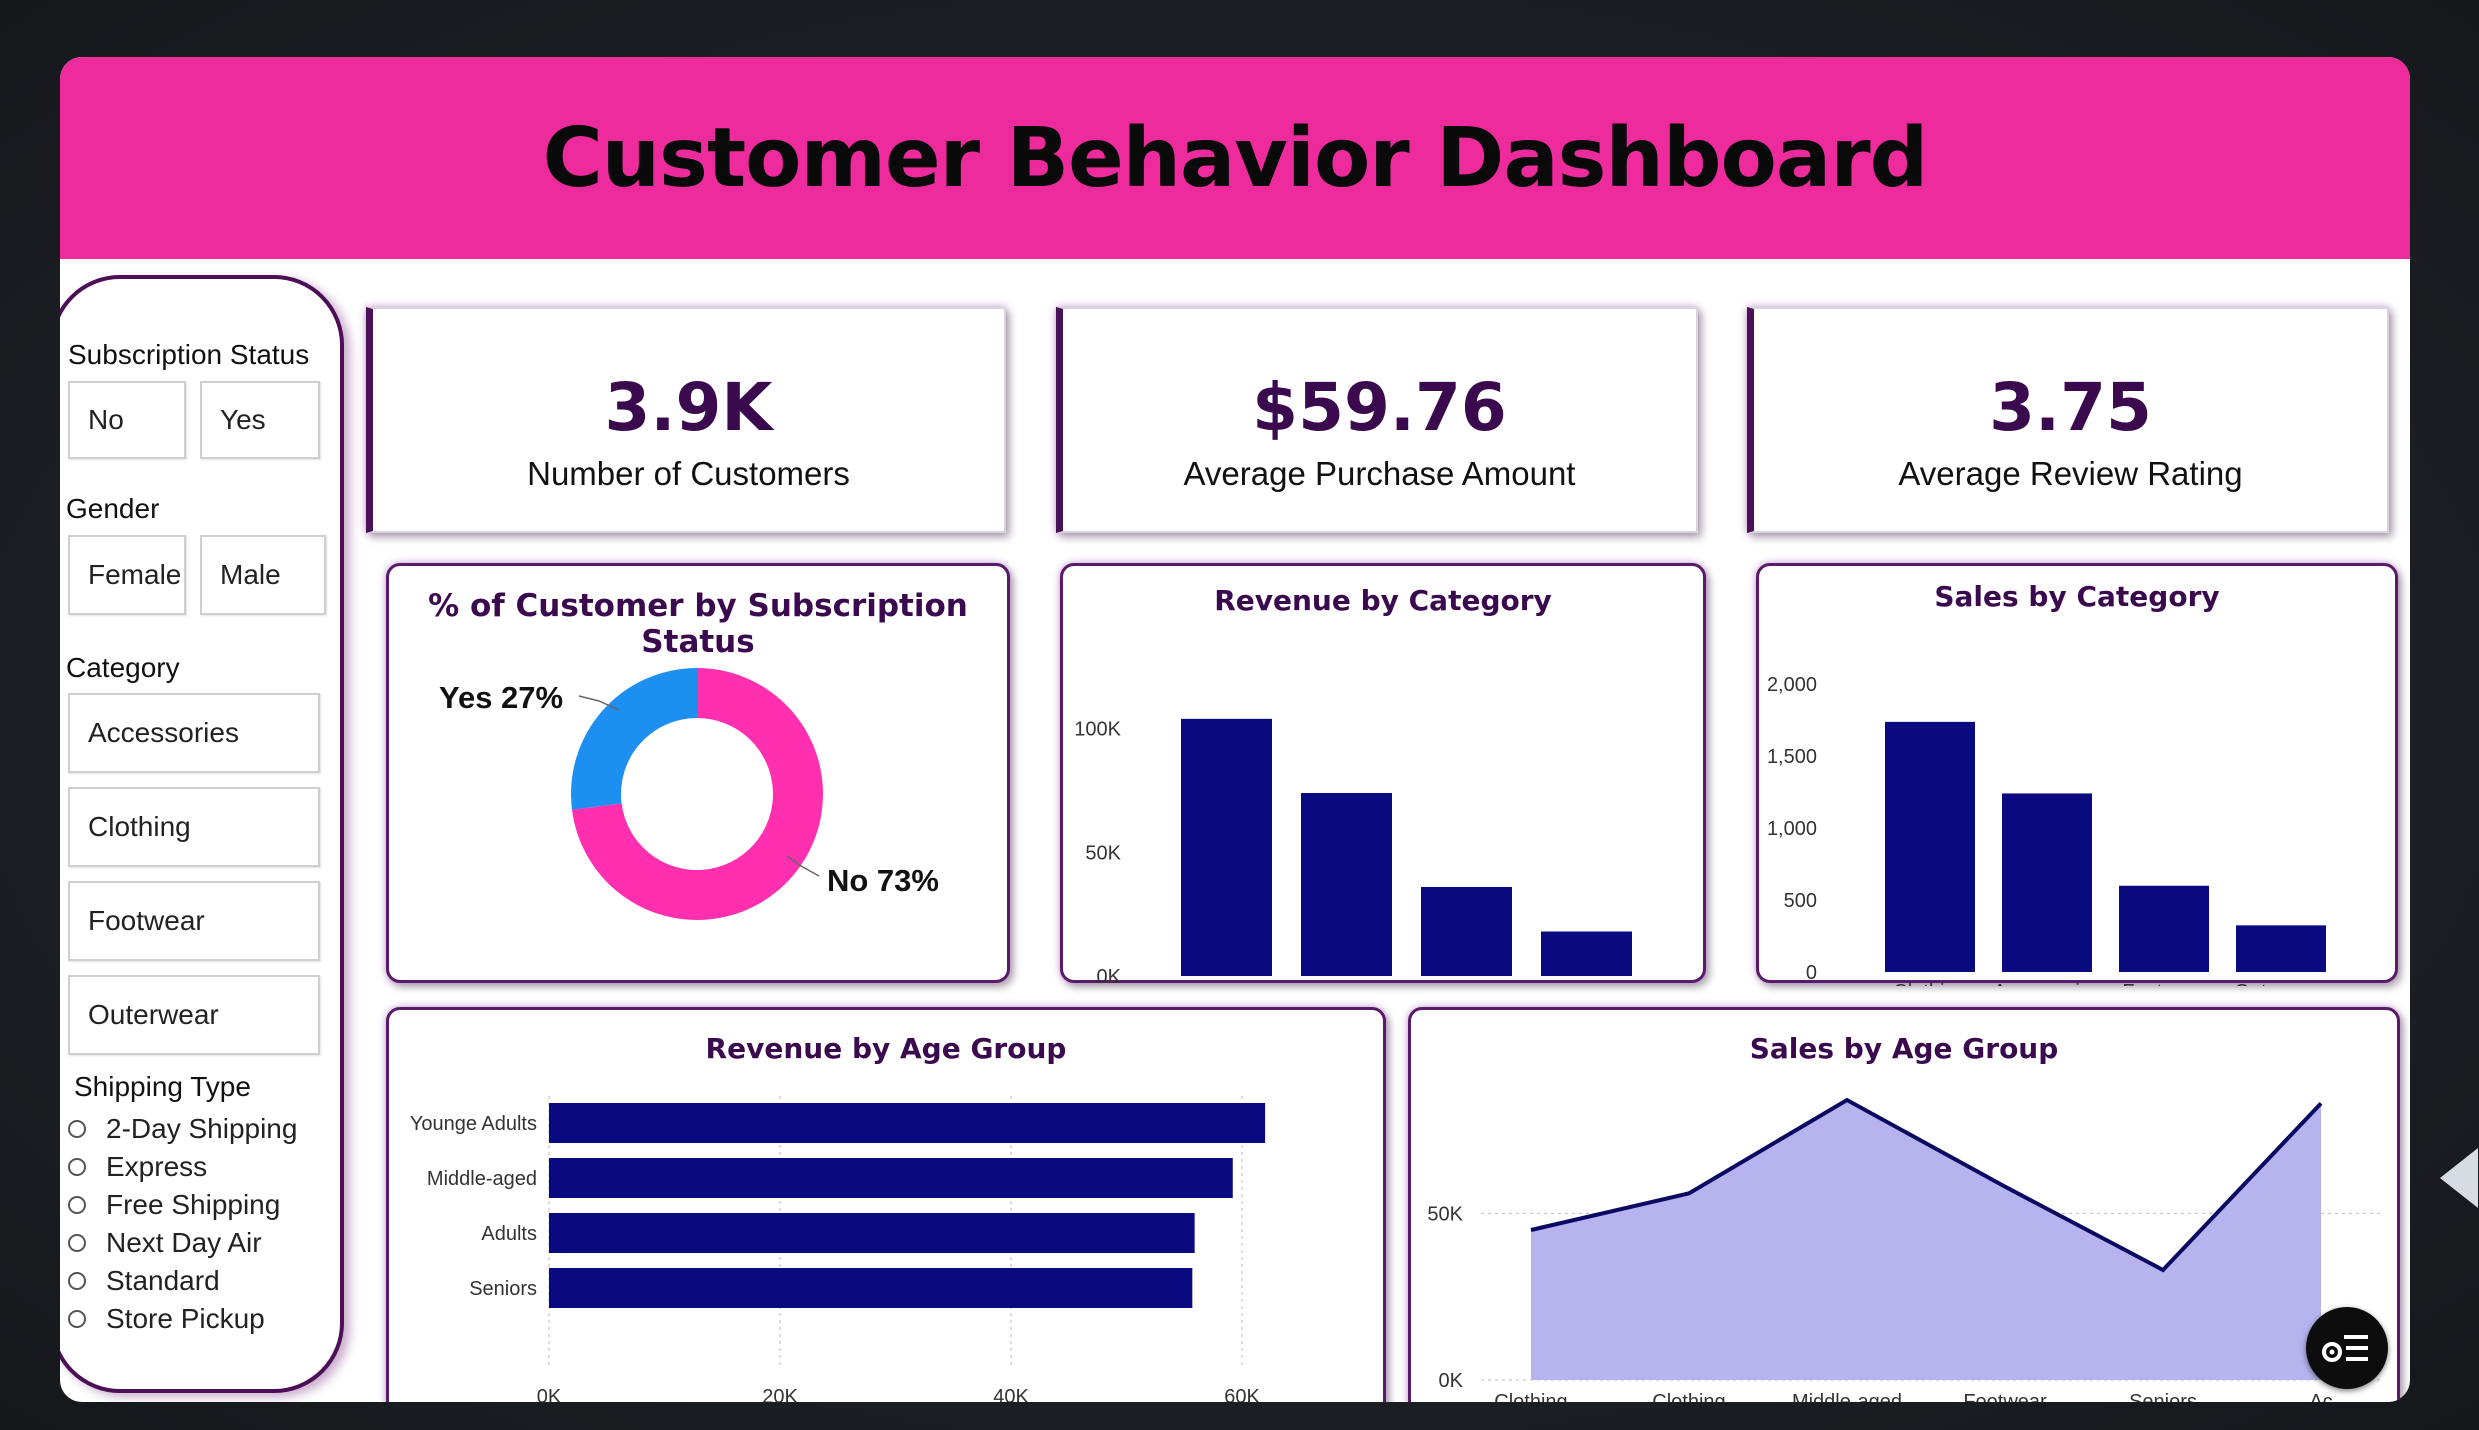  Describe the element at coordinates (263, 575) in the screenshot. I see `gender-male-button: Male` at that location.